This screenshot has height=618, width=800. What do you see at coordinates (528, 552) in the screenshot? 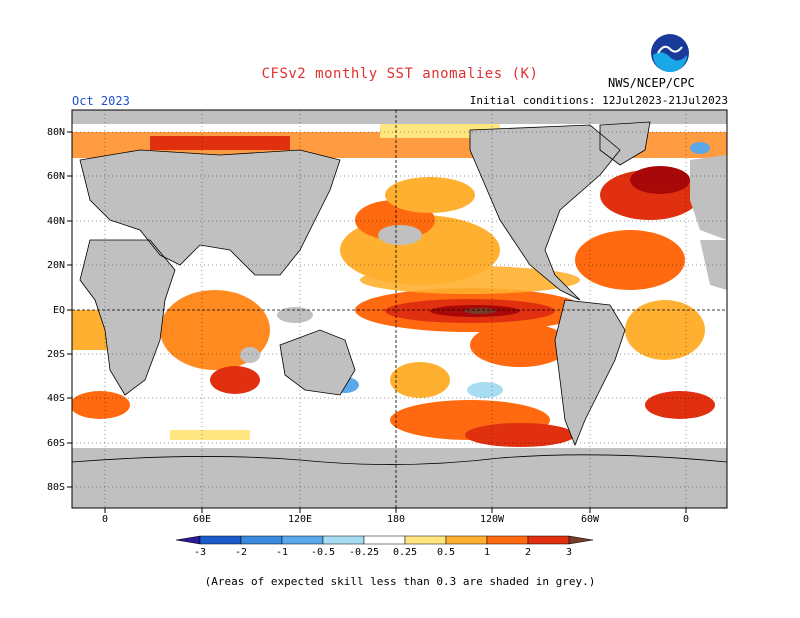
I see `colorbar-tick-label: 2` at bounding box center [528, 552].